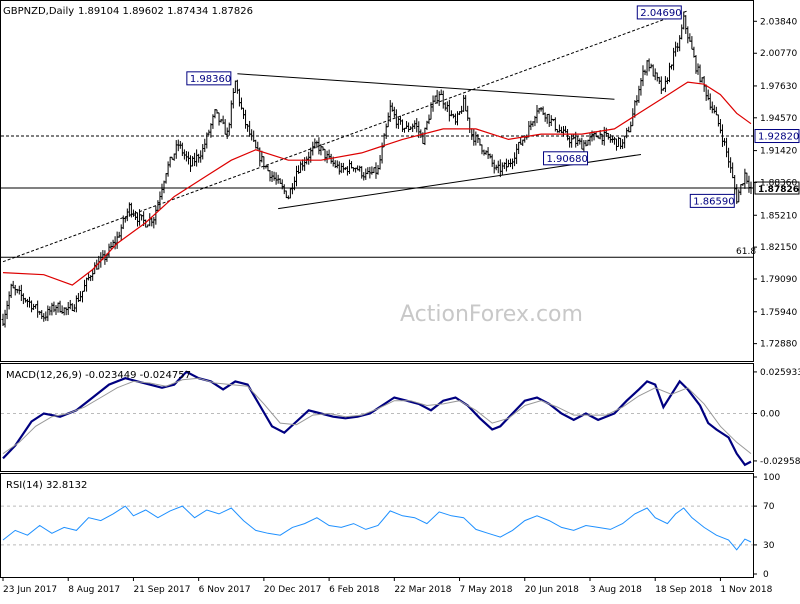  I want to click on fib-label: 61.8, so click(746, 252).